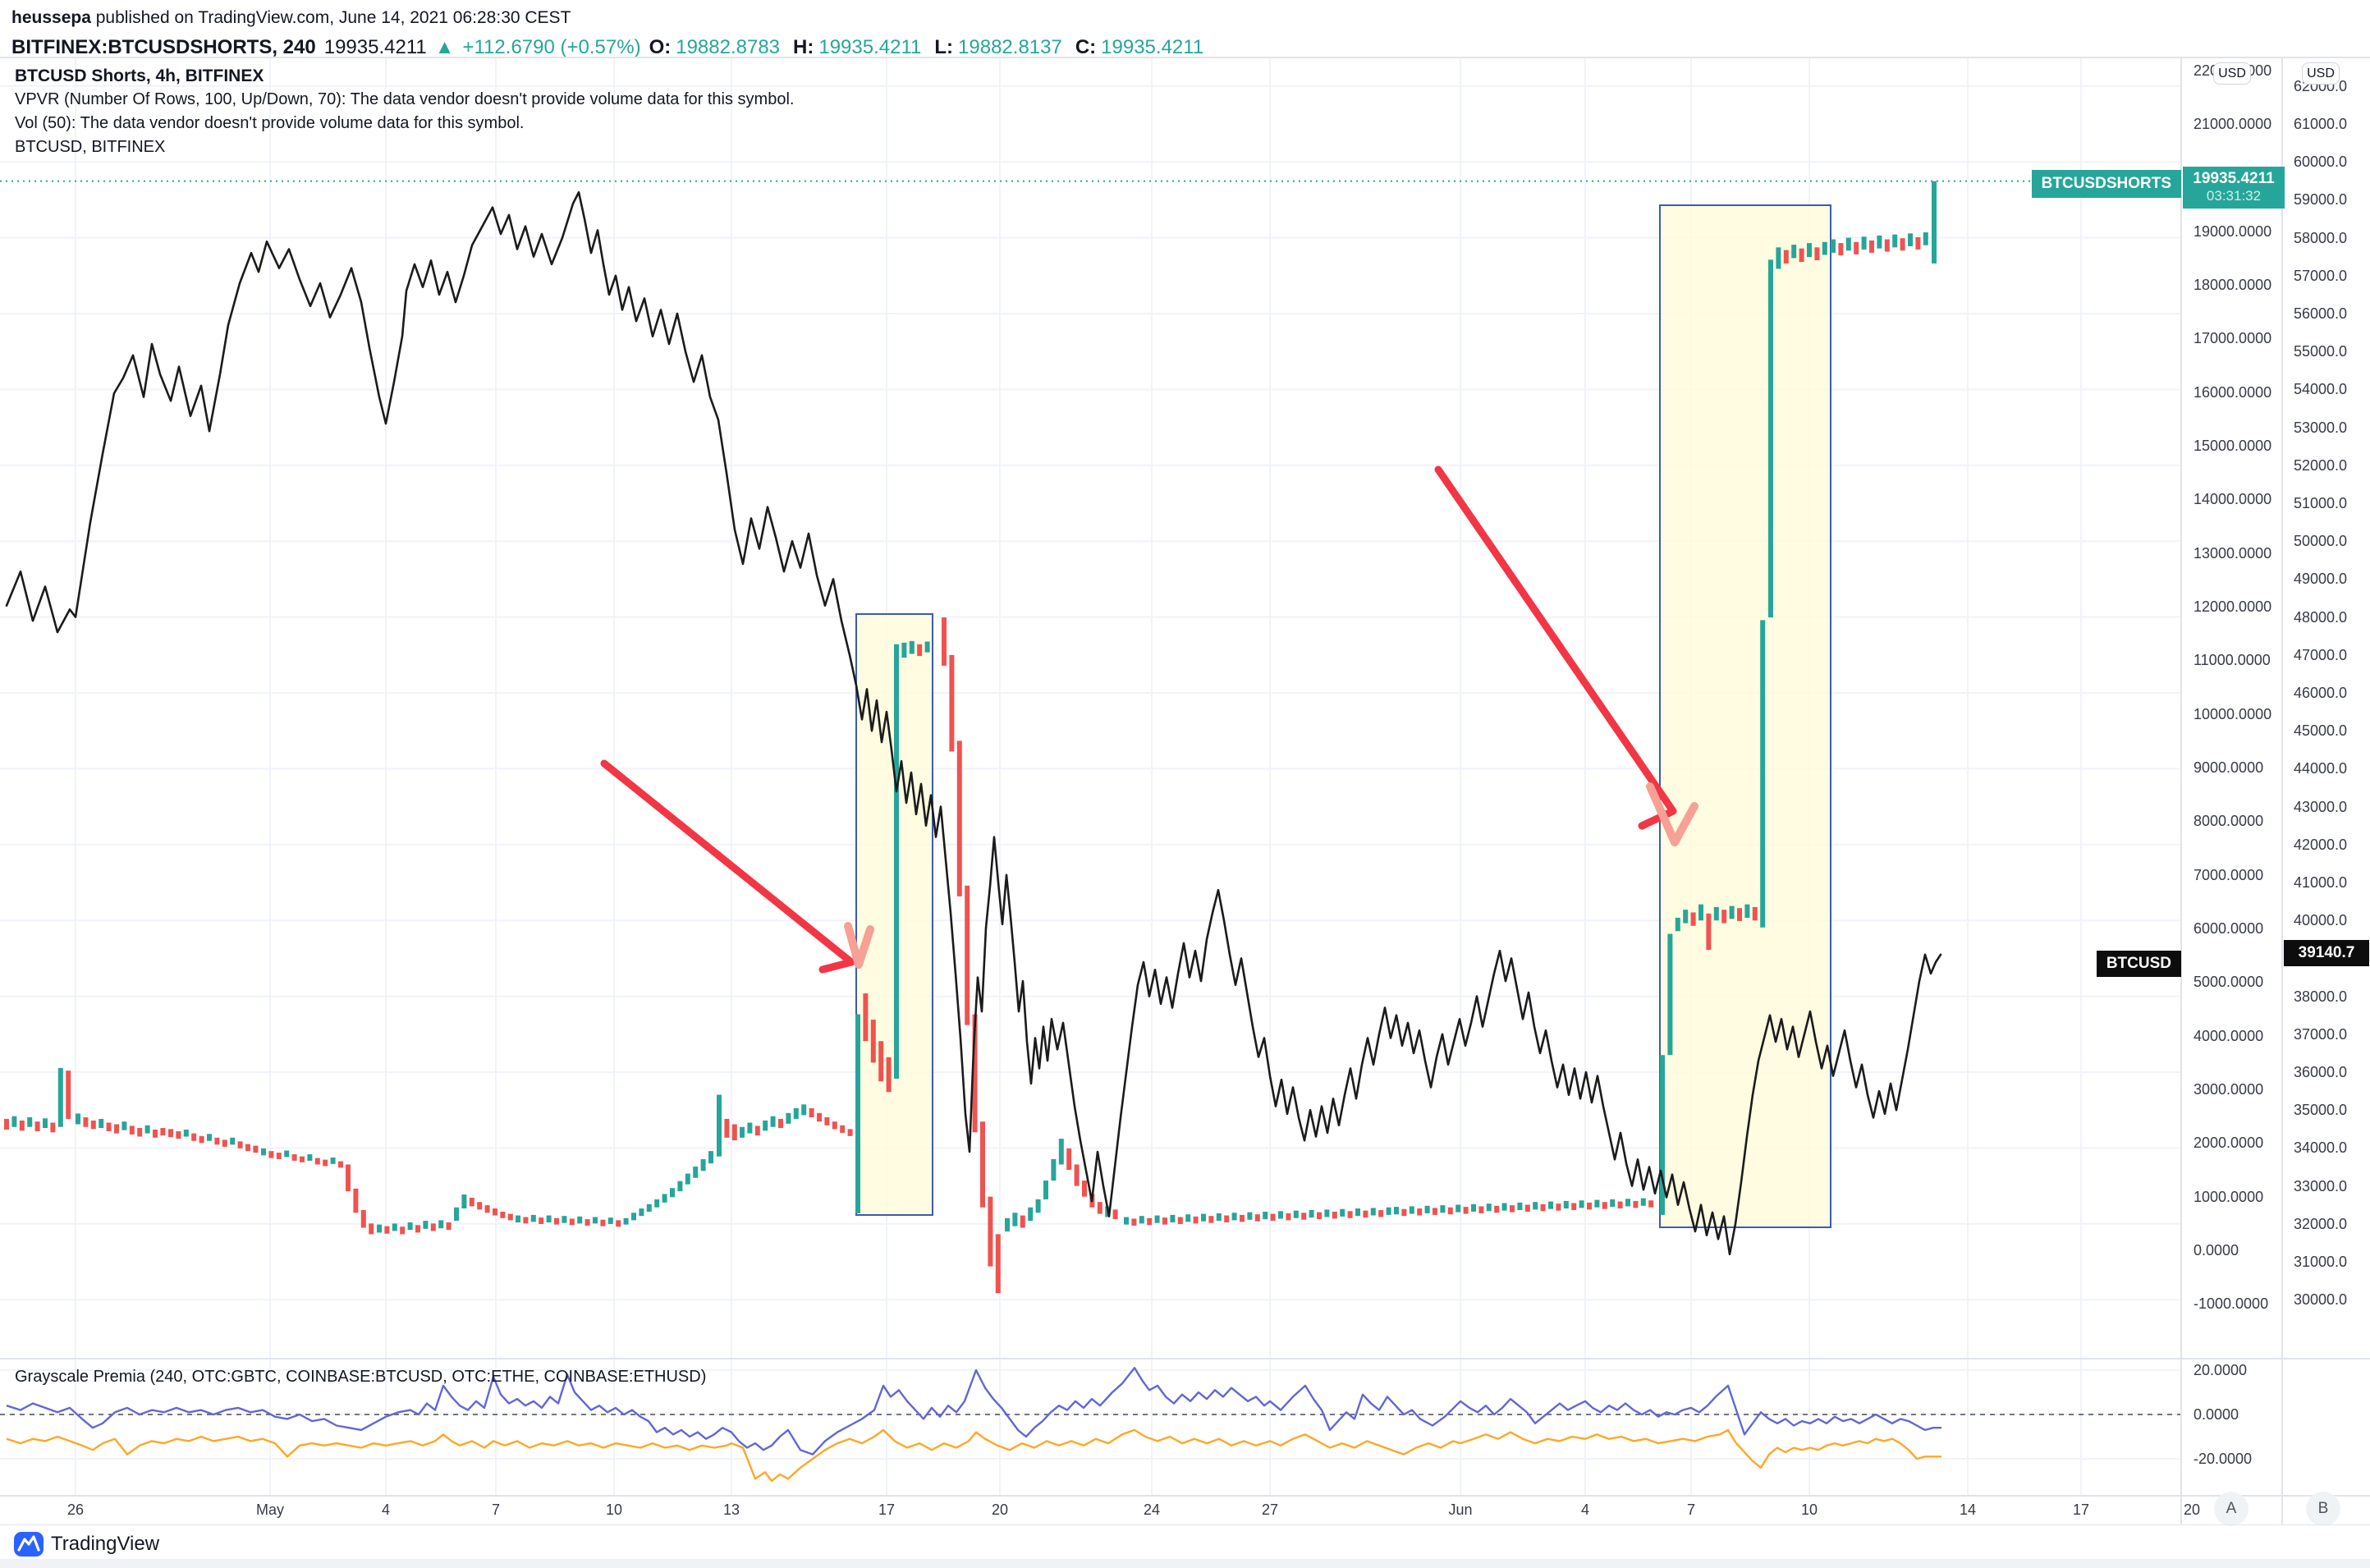 The width and height of the screenshot is (2370, 1568). Describe the element at coordinates (2321, 693) in the screenshot. I see `price-tick-label: 46000.0` at that location.